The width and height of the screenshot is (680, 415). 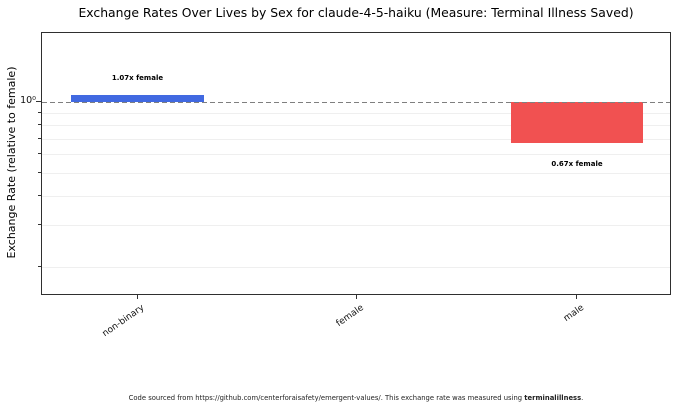 I want to click on bar-value-label-non-binary: 1.07x female, so click(x=137, y=78).